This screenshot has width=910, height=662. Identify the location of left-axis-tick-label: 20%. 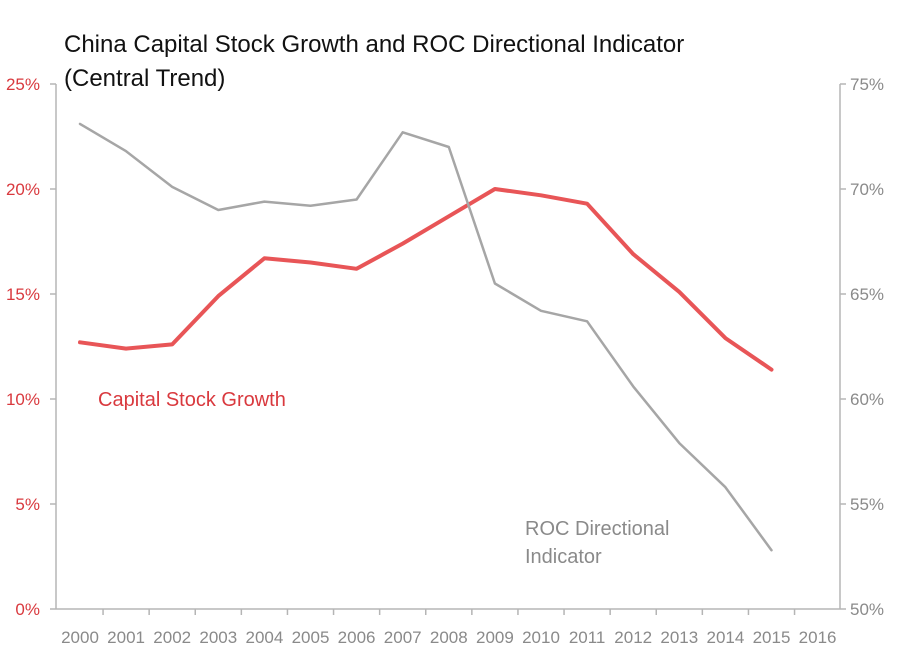
(23, 189).